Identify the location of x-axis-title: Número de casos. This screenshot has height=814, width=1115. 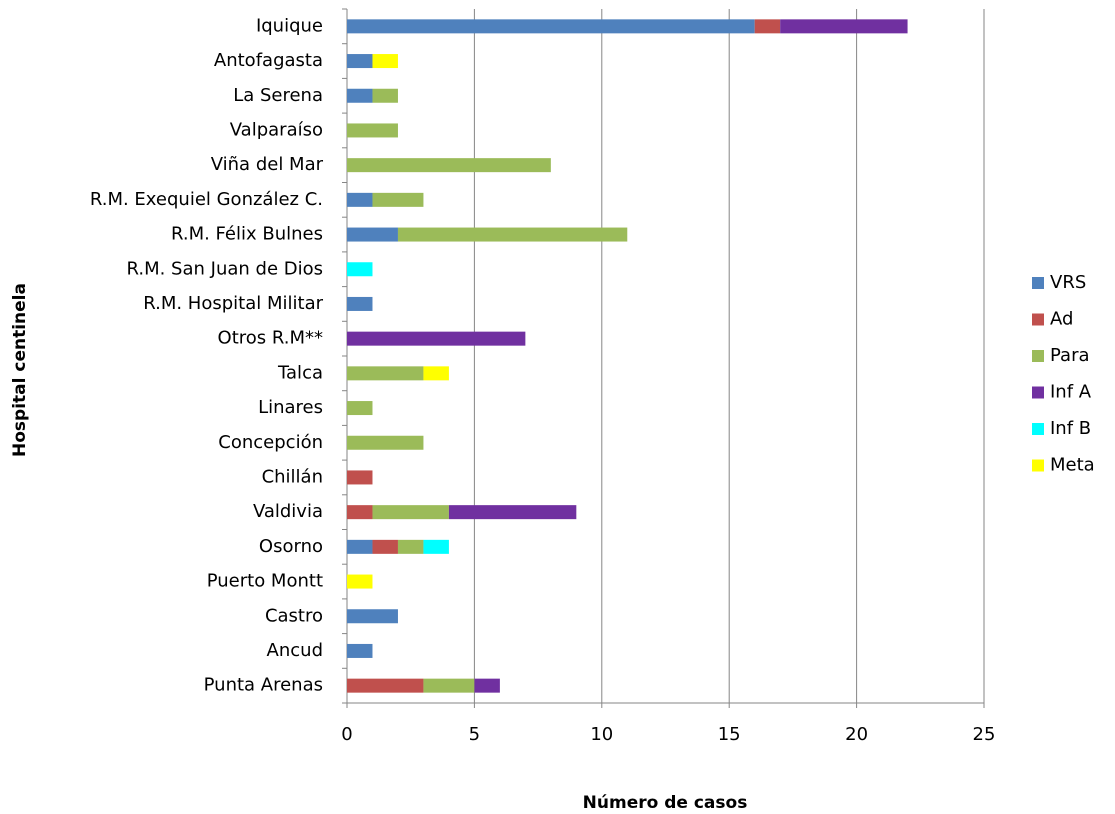
(665, 803).